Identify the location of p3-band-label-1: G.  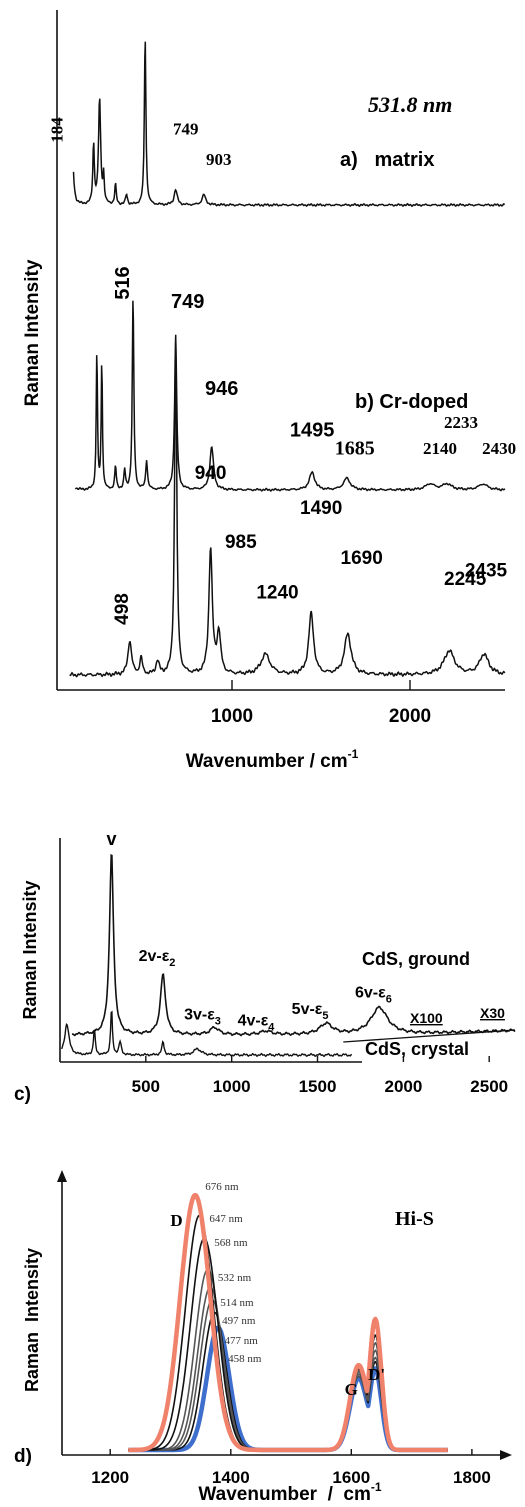
(351, 1389).